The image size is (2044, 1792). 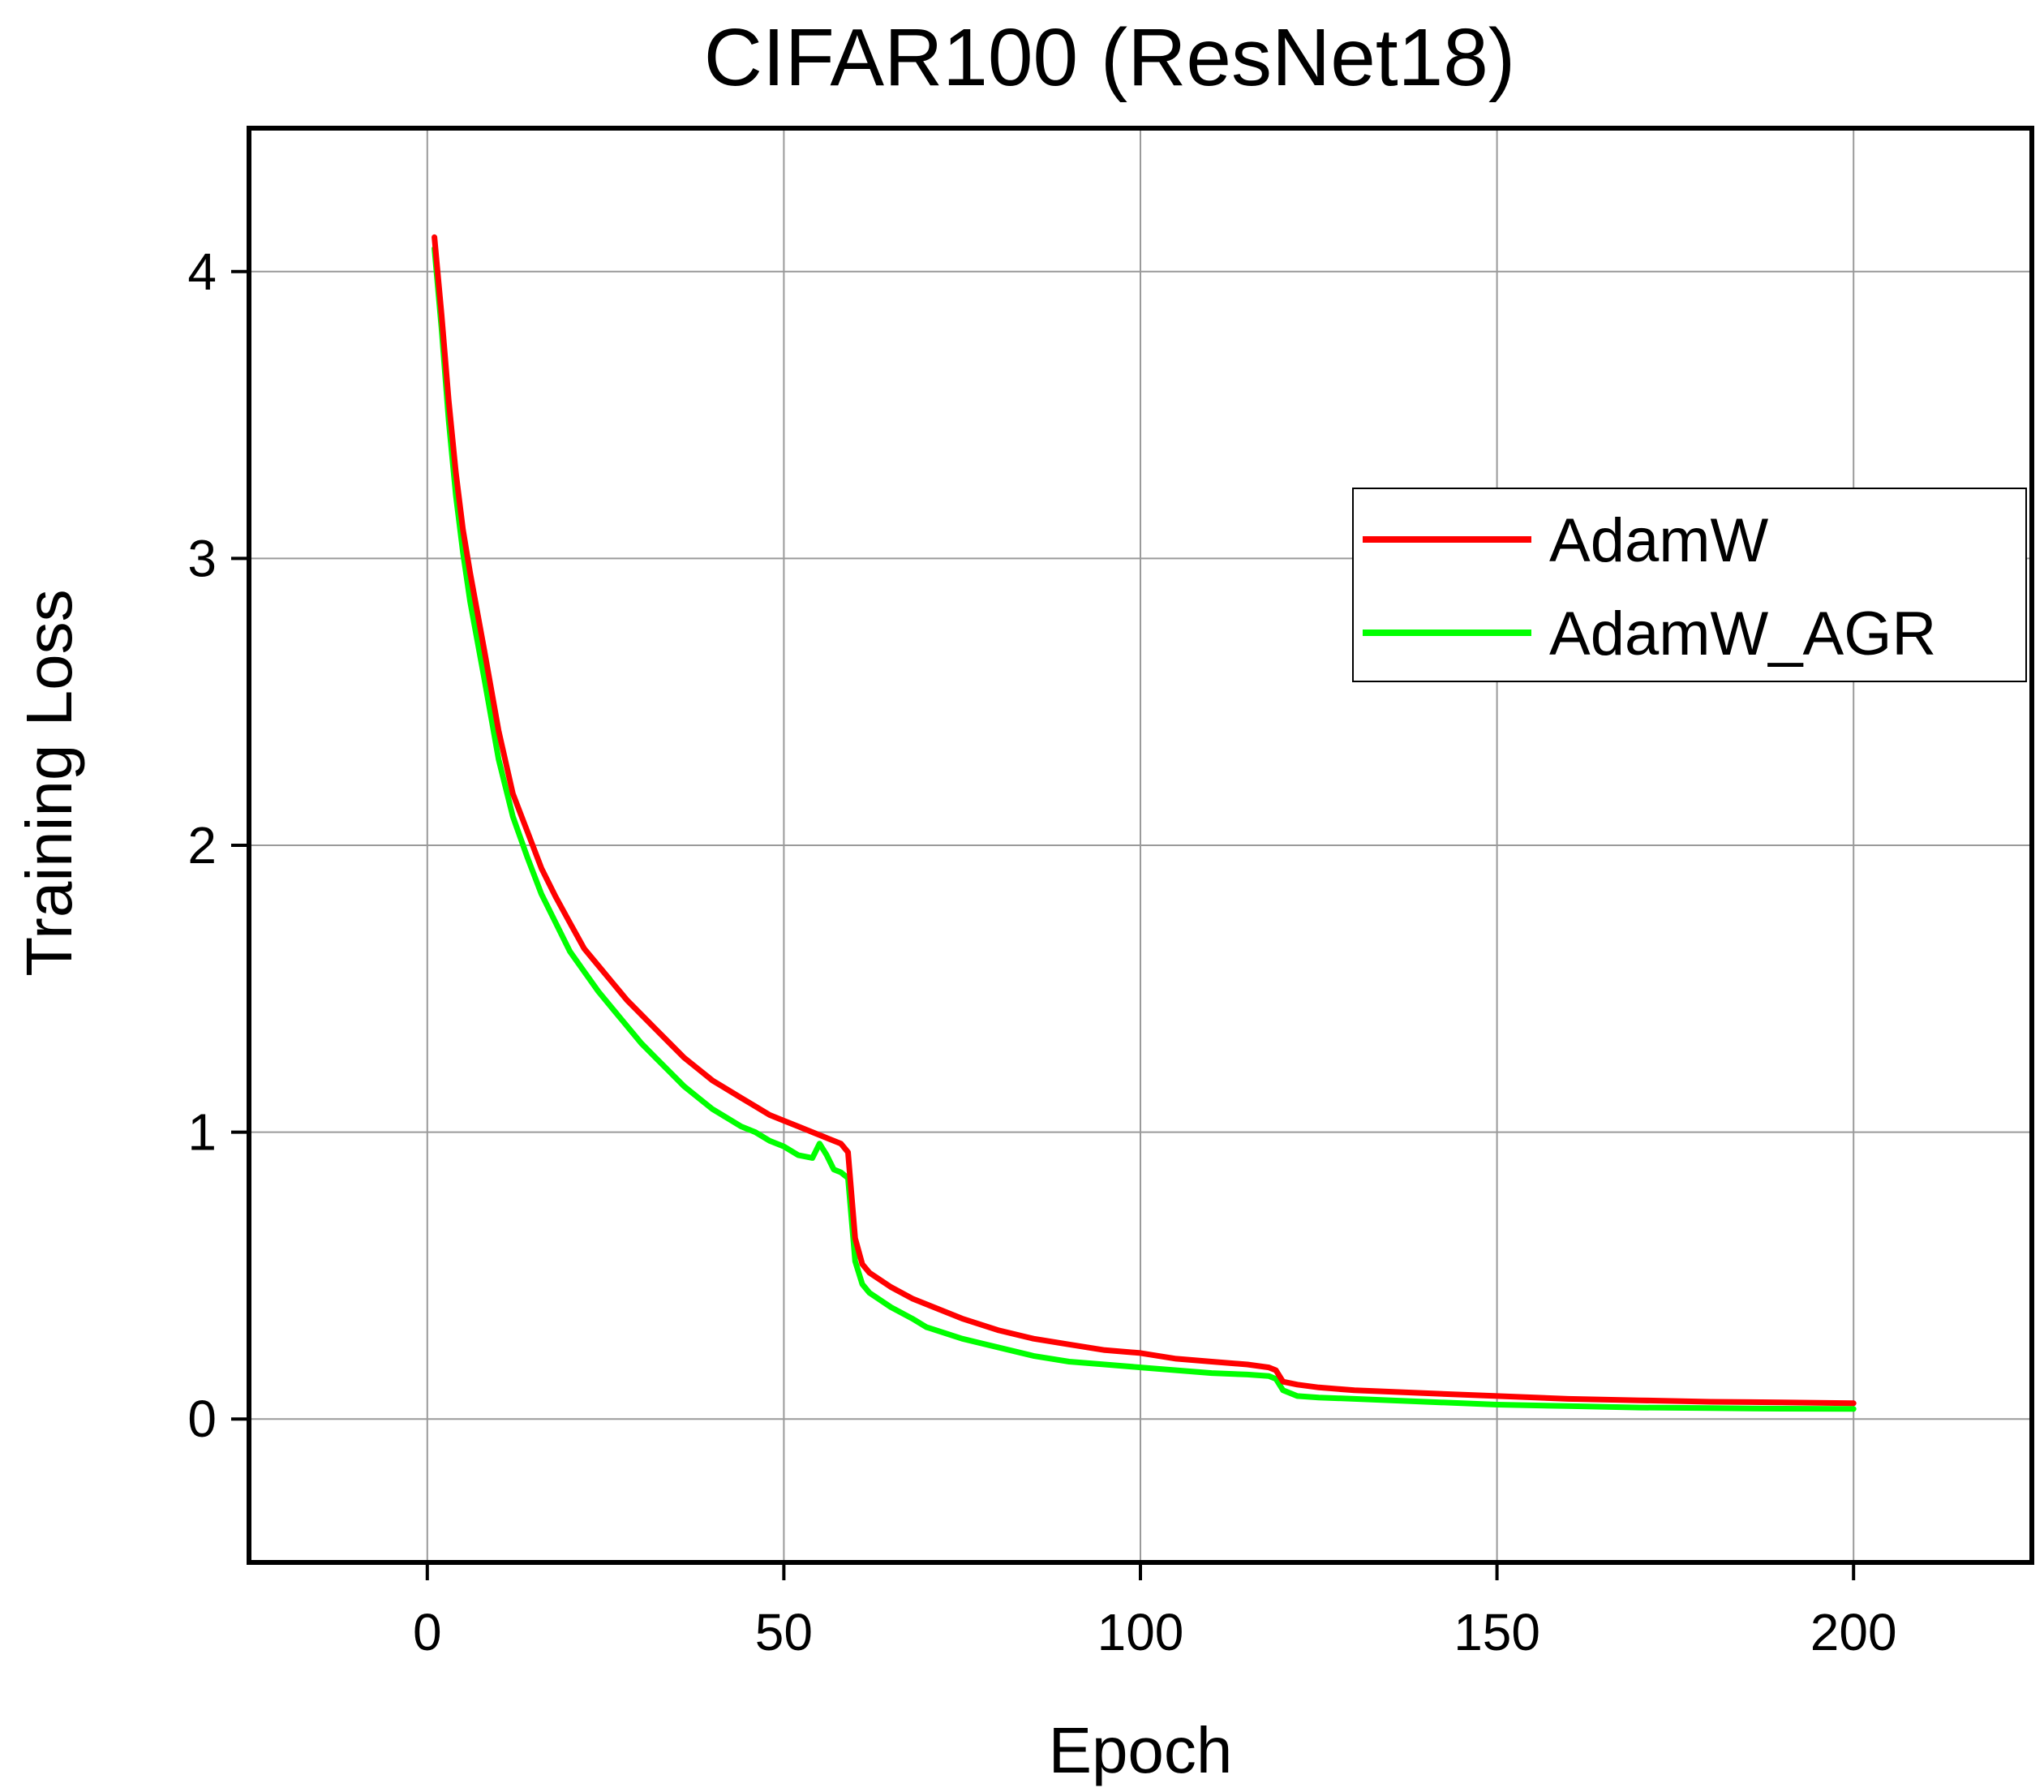 I want to click on chart-title: CIFAR100 (ResNet18), so click(x=1109, y=57).